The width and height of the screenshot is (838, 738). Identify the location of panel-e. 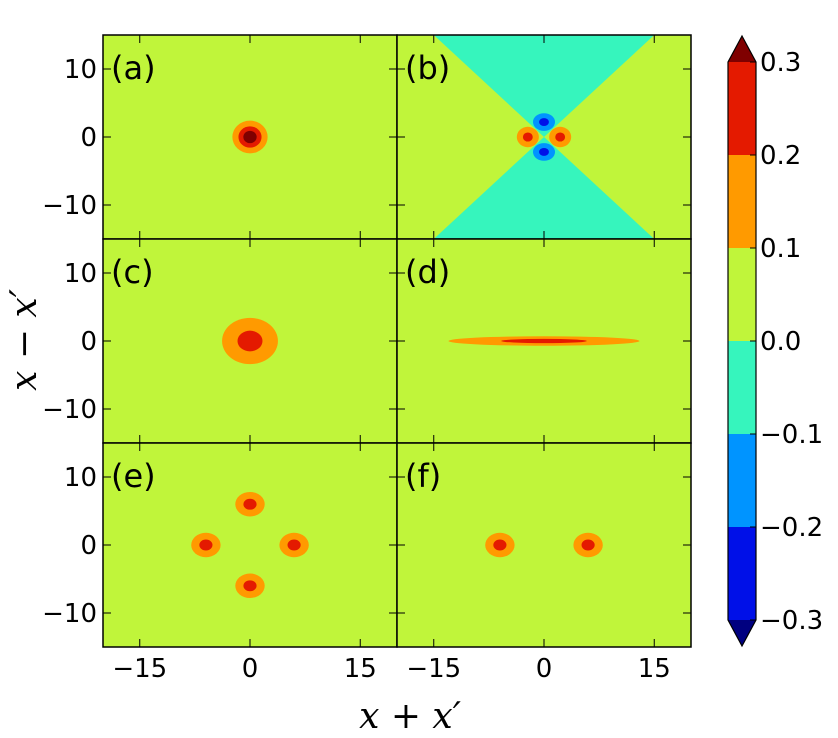
(250, 545).